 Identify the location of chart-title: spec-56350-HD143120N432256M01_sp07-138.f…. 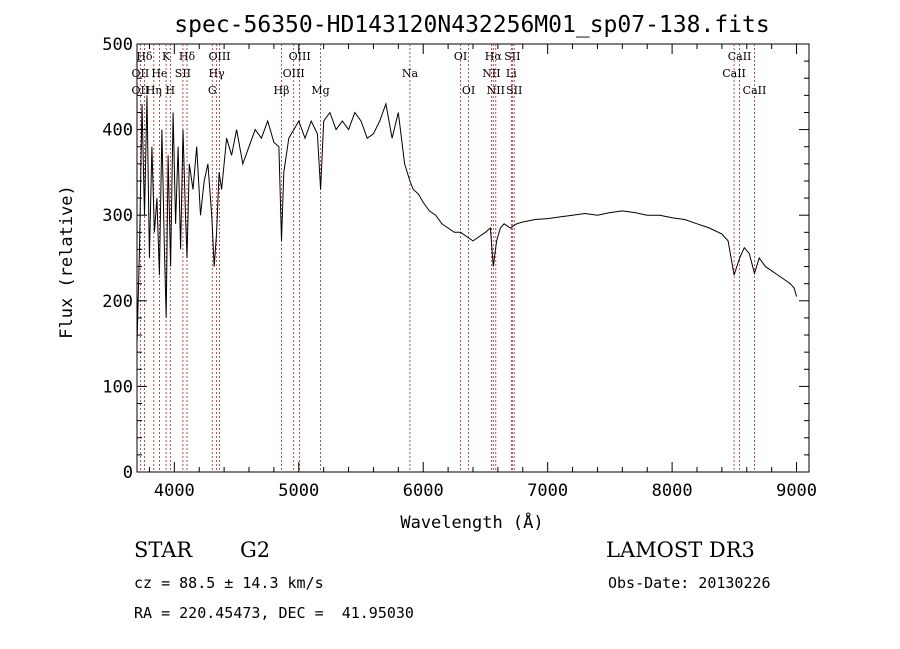
(471, 25).